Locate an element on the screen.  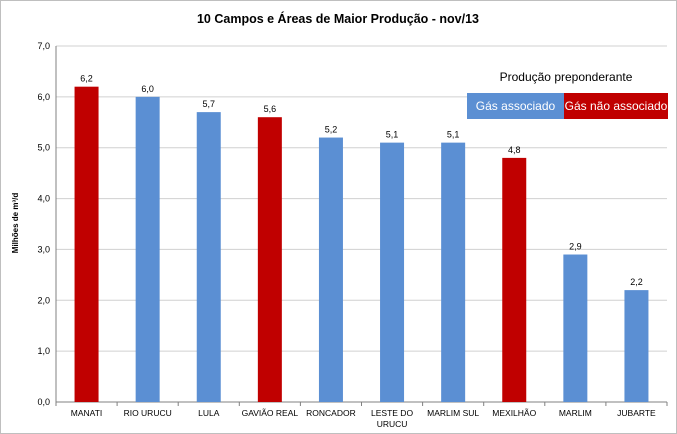
data-label: 6,2 is located at coordinates (86, 79).